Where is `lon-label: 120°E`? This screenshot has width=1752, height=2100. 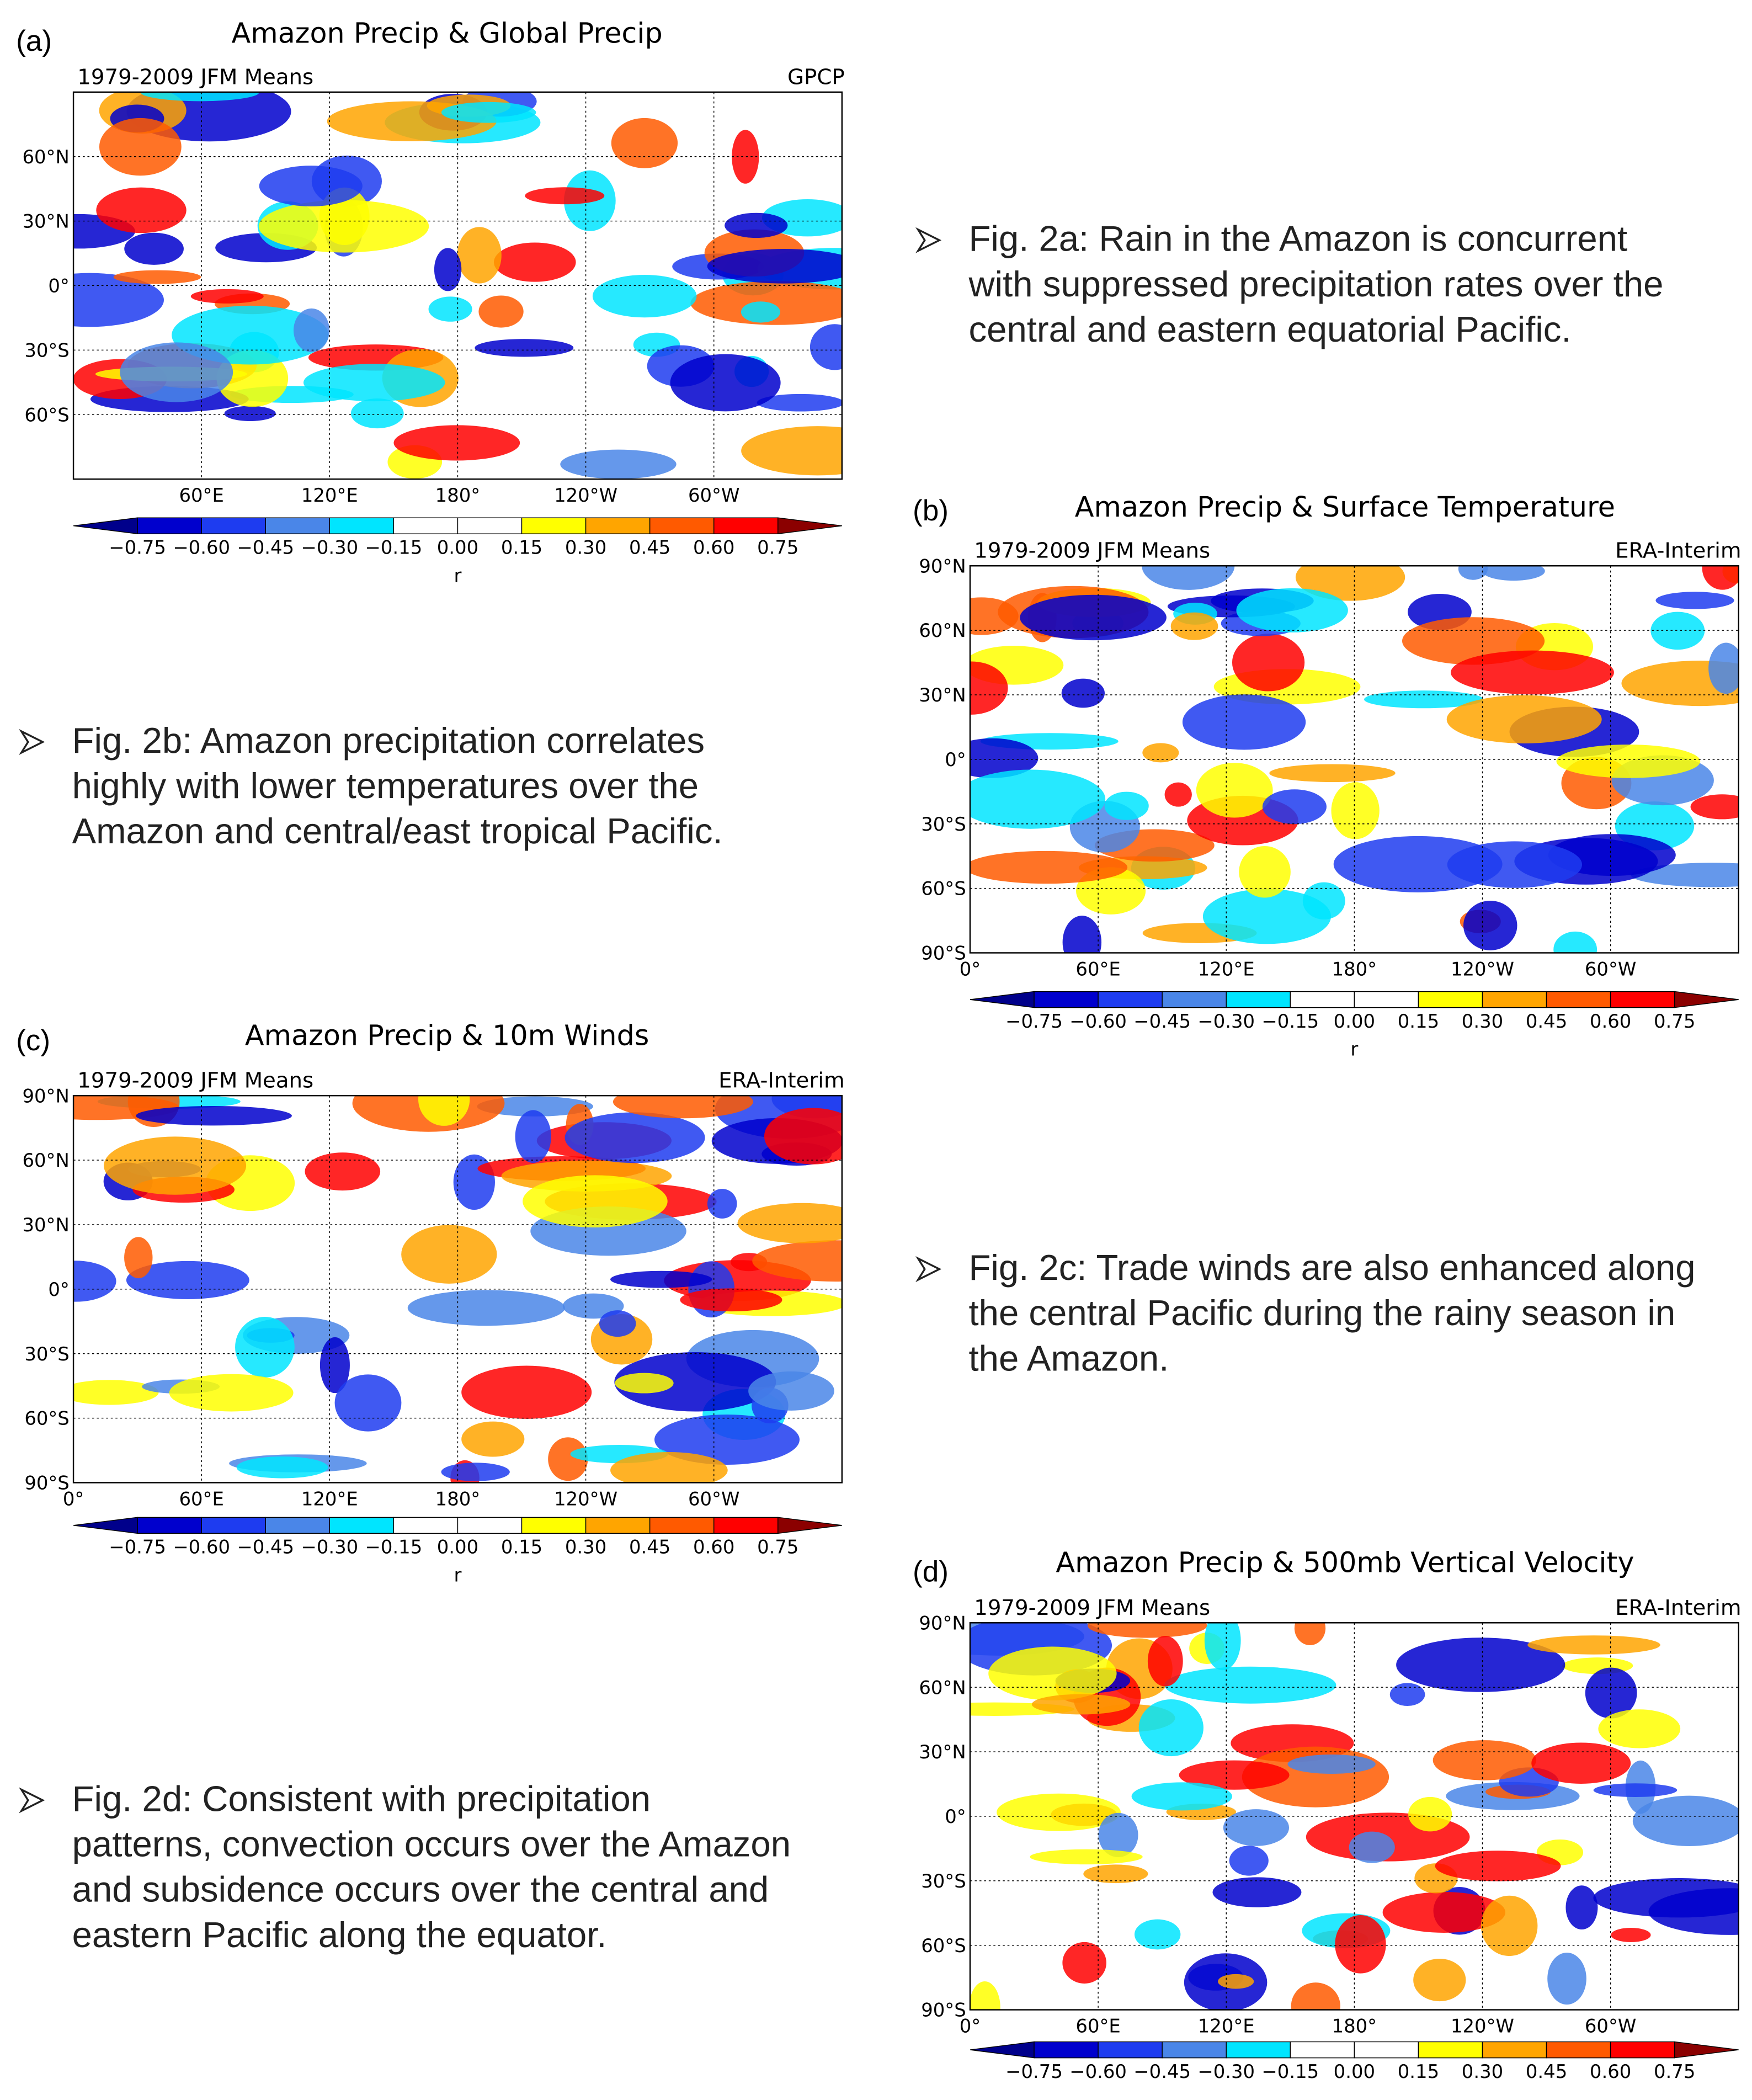 lon-label: 120°E is located at coordinates (1226, 969).